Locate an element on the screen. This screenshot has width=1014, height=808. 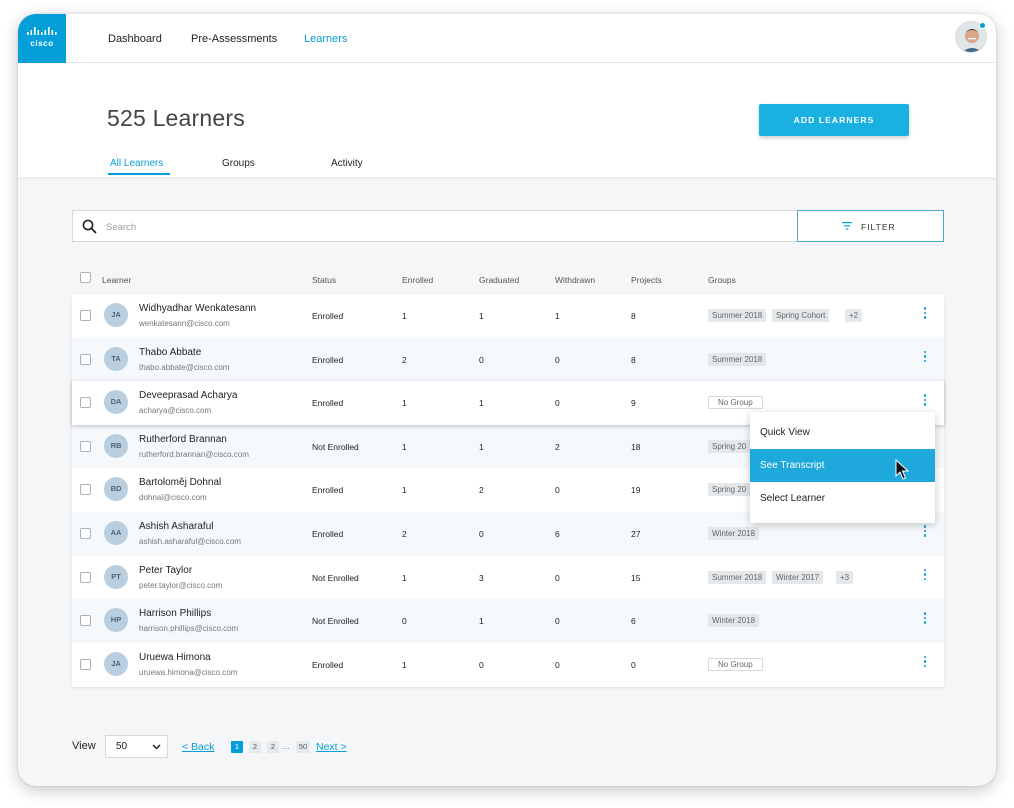
logo-text: cisco is located at coordinates (42, 43).